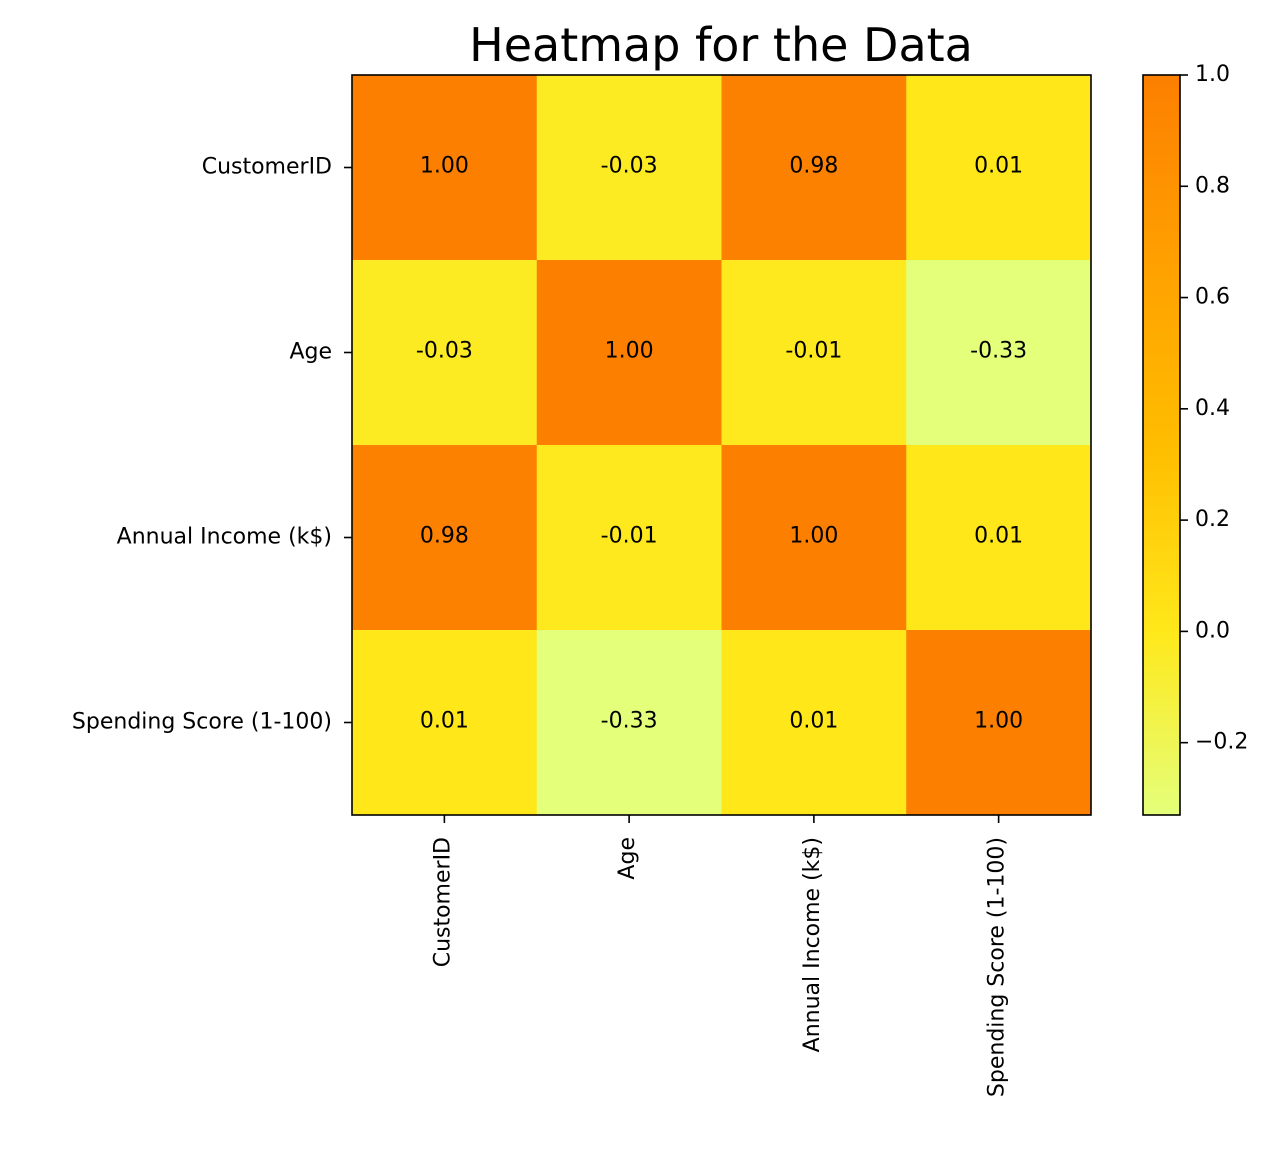 The width and height of the screenshot is (1282, 1167). I want to click on y-tick-label: Annual Income (k$), so click(224, 537).